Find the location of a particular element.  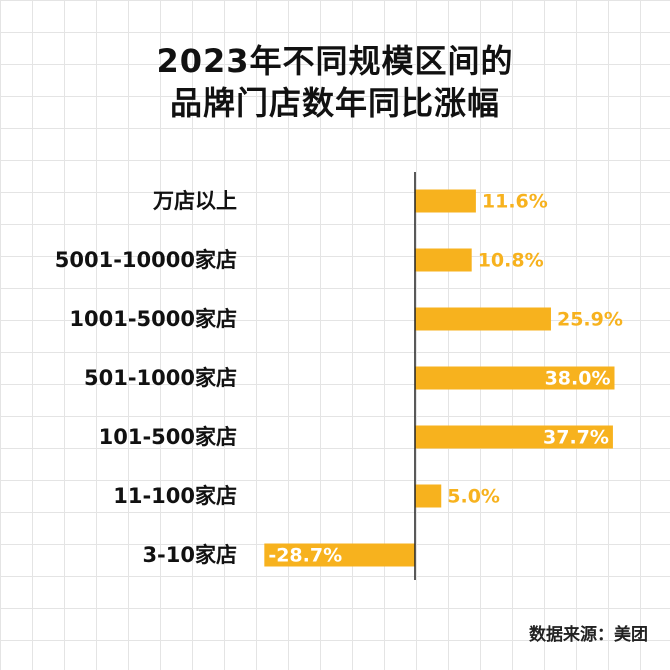

category-label: 1001-5000家店 is located at coordinates (153, 319).